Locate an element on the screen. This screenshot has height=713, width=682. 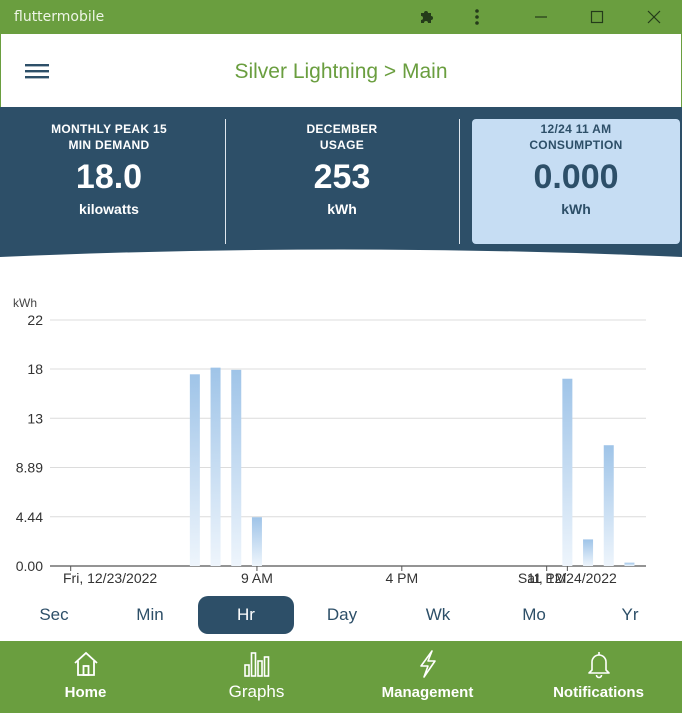
x-tick-label: 4 PM is located at coordinates (401, 578).